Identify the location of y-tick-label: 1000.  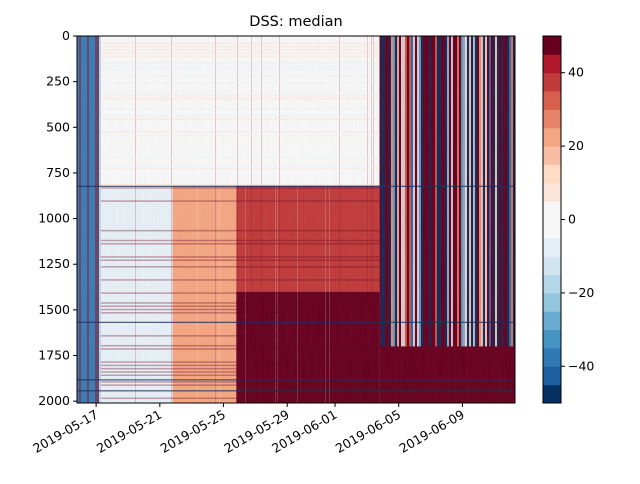
(54, 218).